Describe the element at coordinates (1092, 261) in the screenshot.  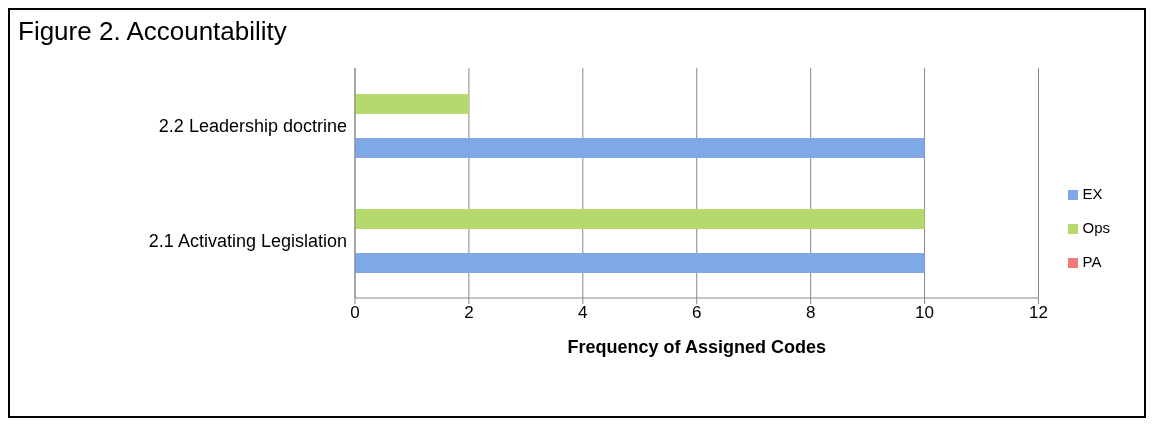
I see `legend-label: PA` at that location.